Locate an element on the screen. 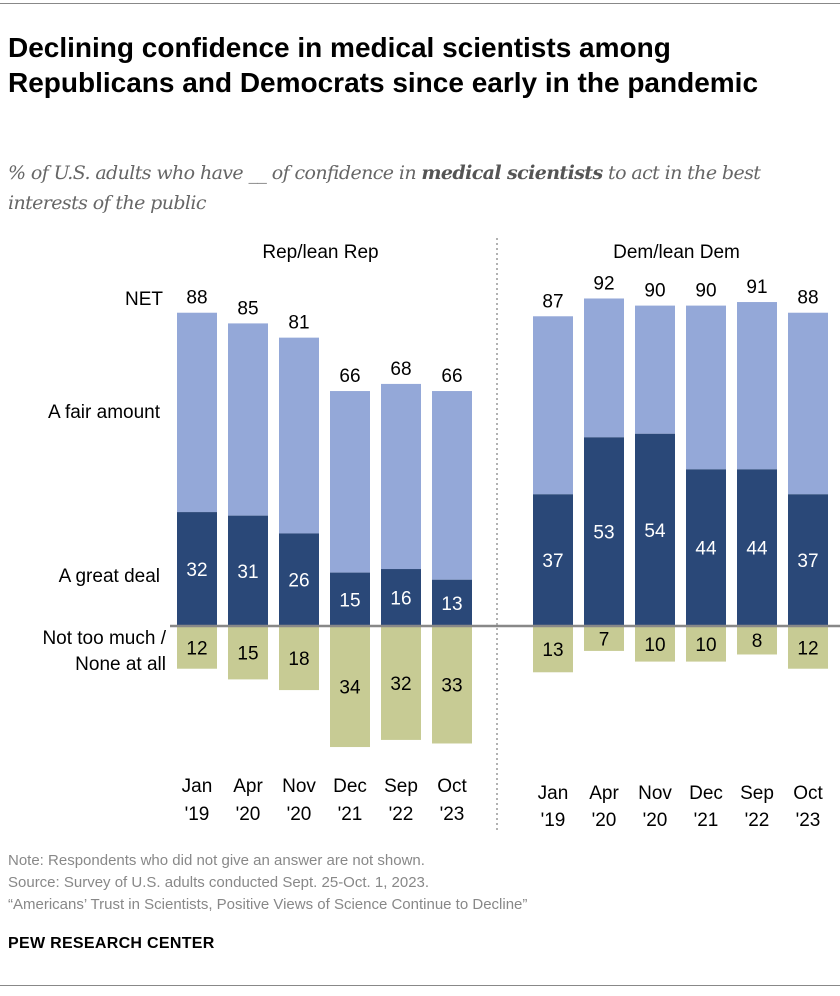 Image resolution: width=840 pixels, height=996 pixels. panel-title: Dem/lean Dem is located at coordinates (676, 252).